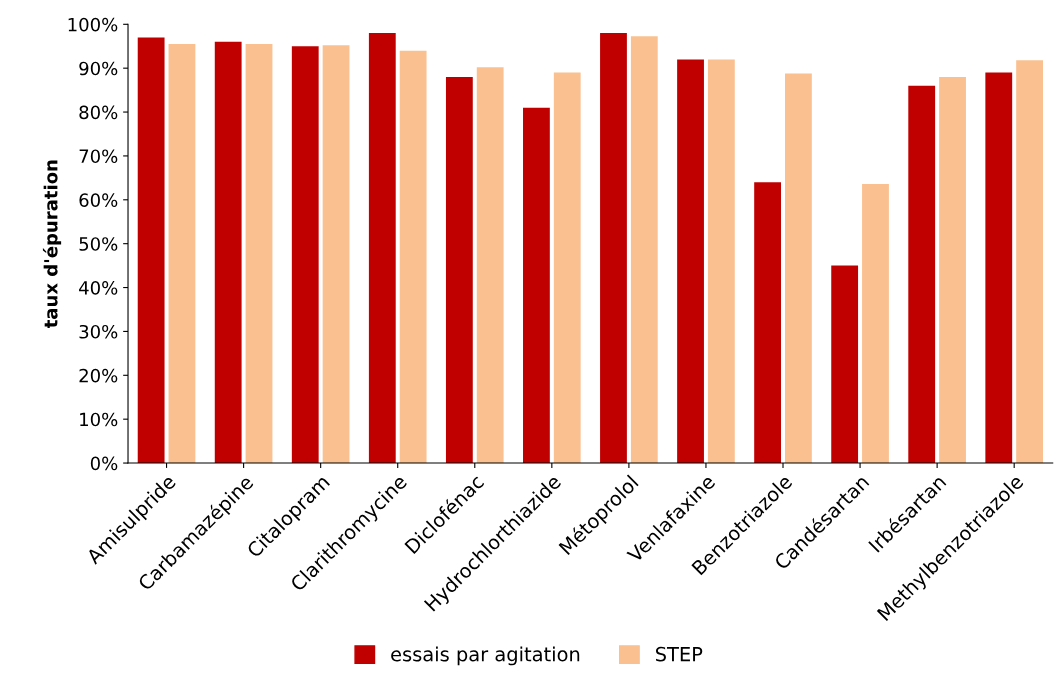  Describe the element at coordinates (93, 24) in the screenshot. I see `y-tick-label: 100%` at that location.